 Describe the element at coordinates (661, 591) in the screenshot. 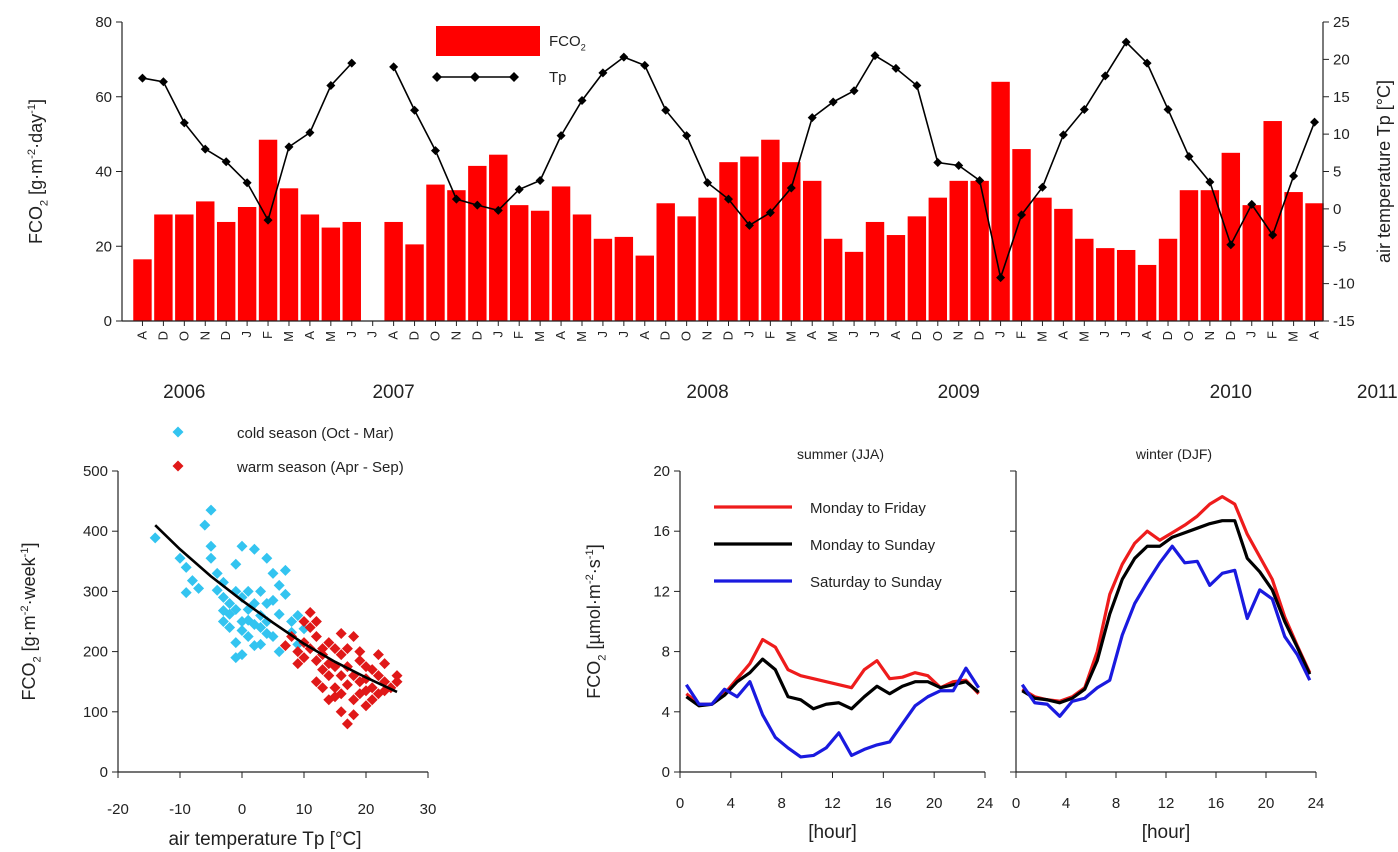

I see `y-tick-label: 12` at that location.